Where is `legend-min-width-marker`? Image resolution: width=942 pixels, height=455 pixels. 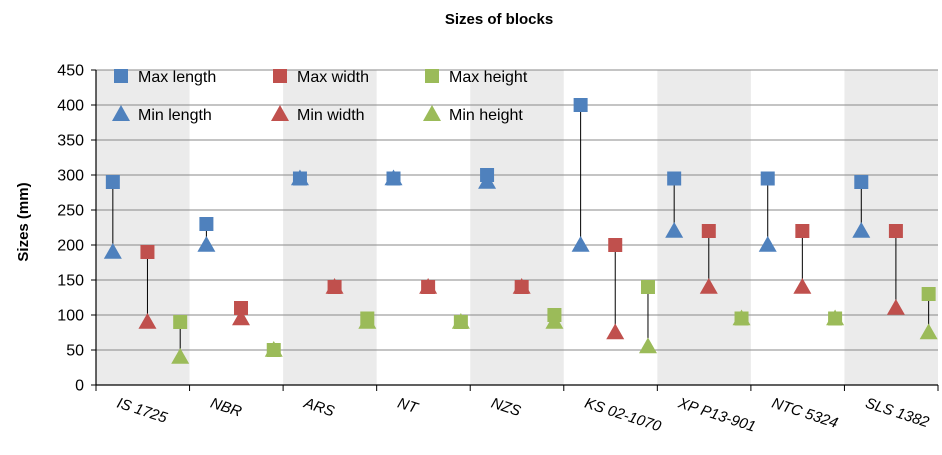 legend-min-width-marker is located at coordinates (280, 113).